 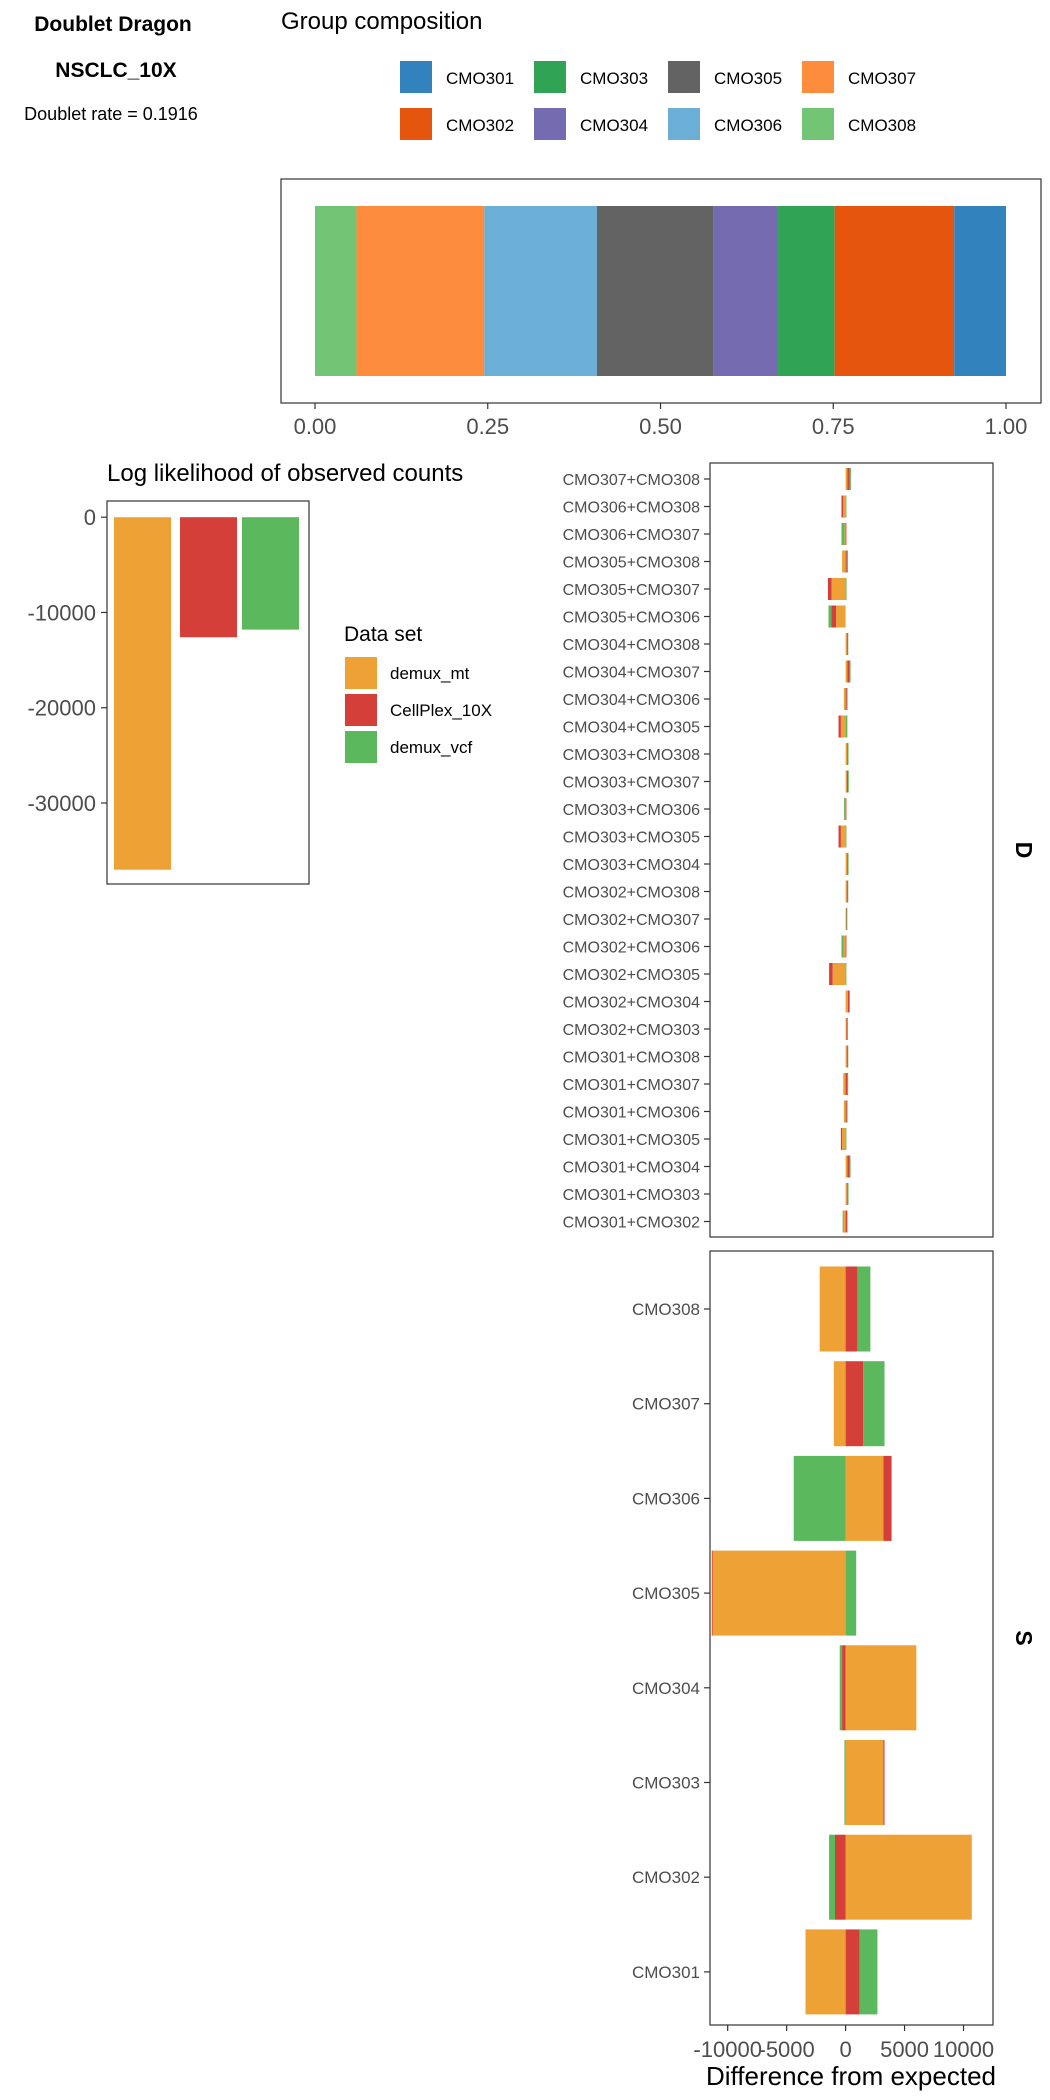 What do you see at coordinates (684, 124) in the screenshot?
I see `legend-swatch-cmo306` at bounding box center [684, 124].